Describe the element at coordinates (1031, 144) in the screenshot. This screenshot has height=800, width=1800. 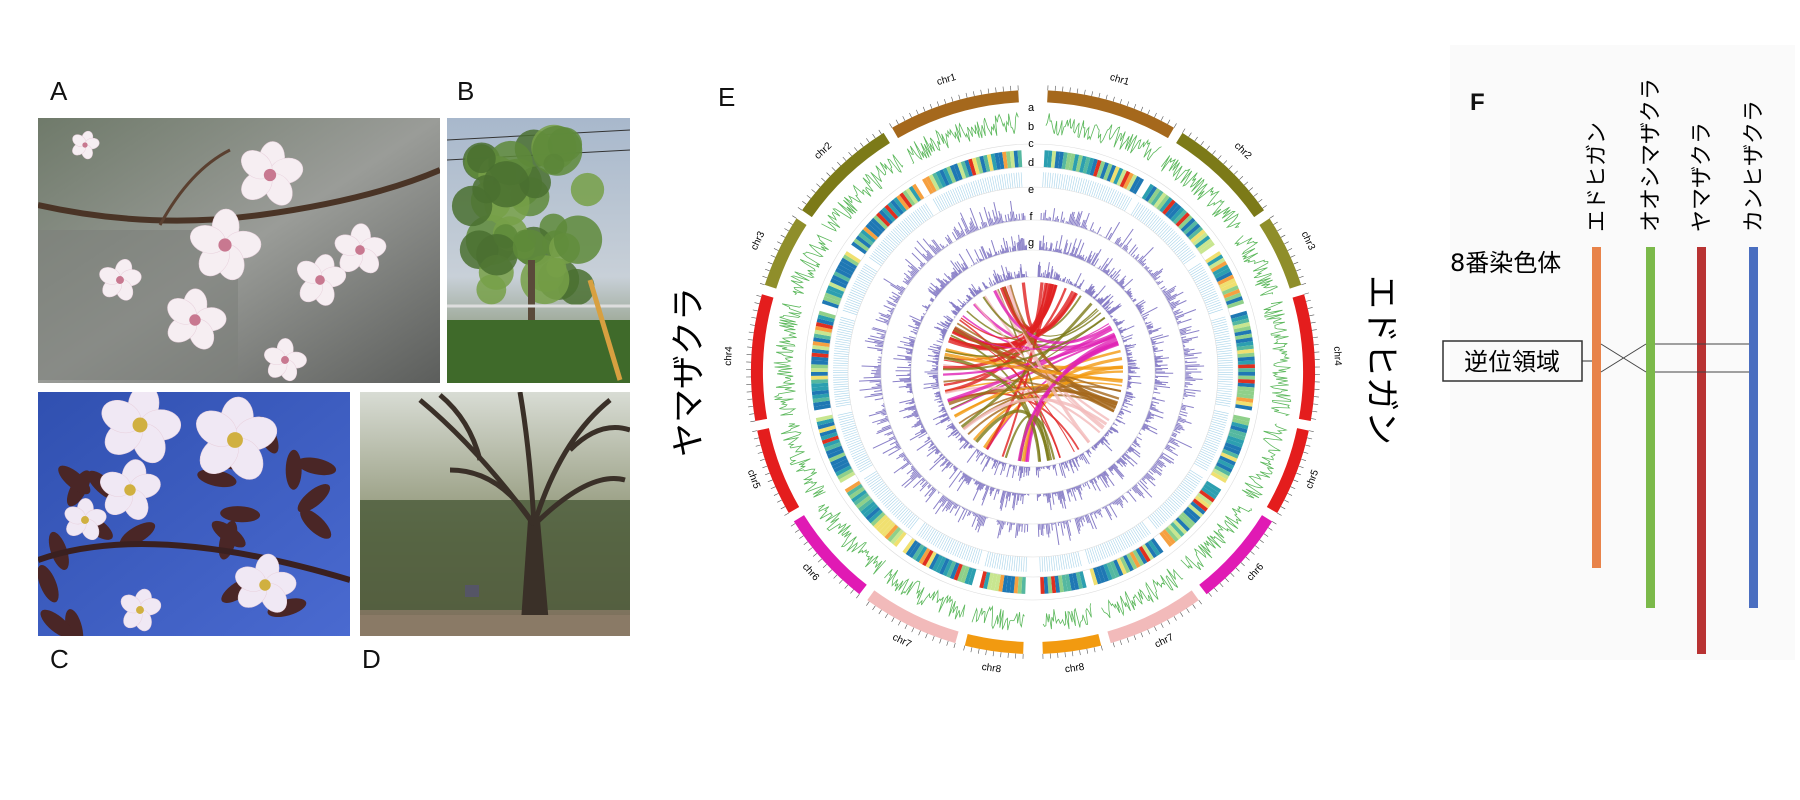
I see `track-label: c` at that location.